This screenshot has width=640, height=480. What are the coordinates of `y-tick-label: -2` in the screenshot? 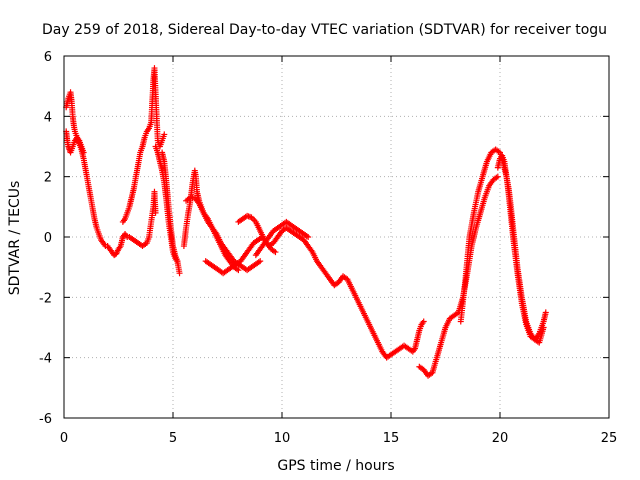 It's located at (45, 298).